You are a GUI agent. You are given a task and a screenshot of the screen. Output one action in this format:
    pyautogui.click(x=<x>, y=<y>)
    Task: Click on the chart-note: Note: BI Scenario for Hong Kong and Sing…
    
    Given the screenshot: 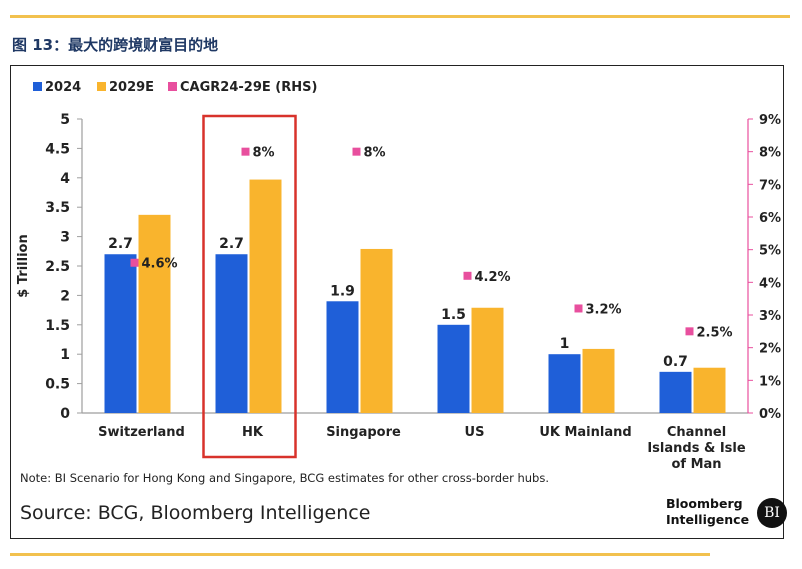 What is the action you would take?
    pyautogui.click(x=285, y=478)
    